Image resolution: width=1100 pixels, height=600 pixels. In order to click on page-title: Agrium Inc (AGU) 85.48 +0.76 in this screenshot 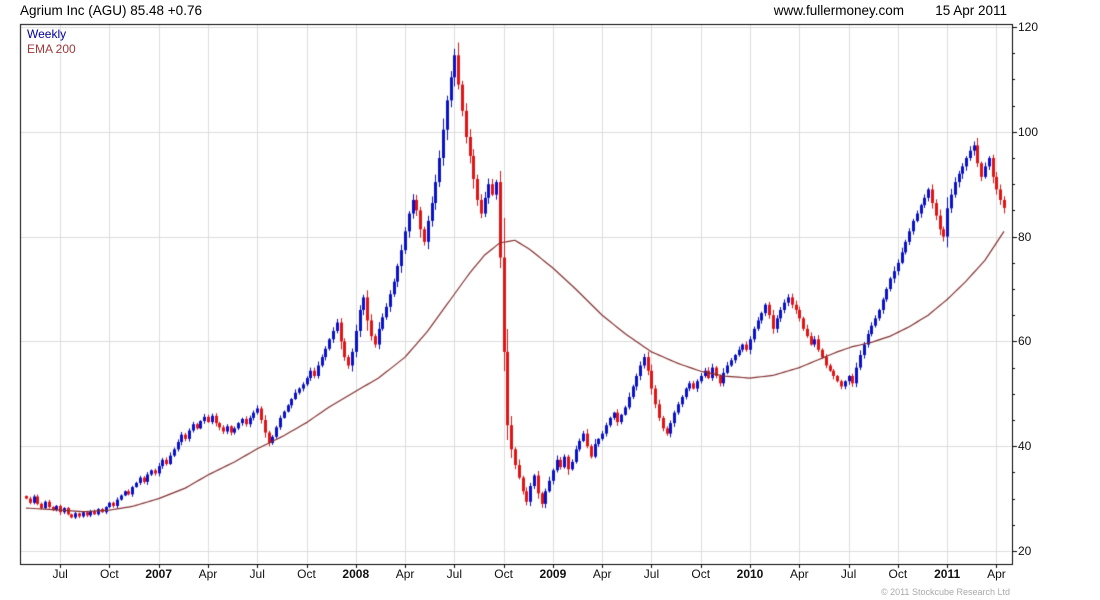, I will do `click(111, 10)`.